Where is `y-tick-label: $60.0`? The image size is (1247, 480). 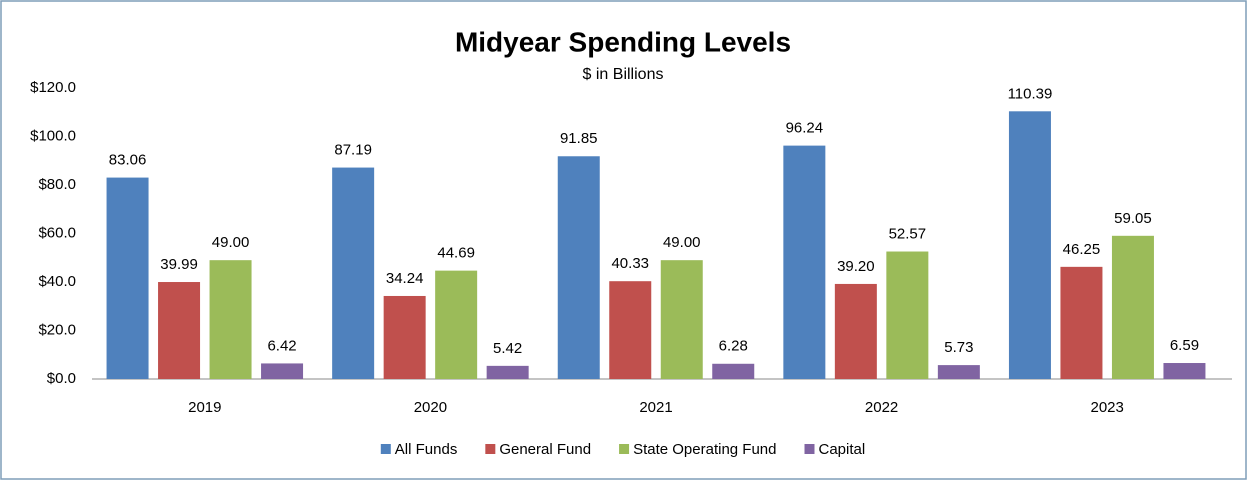
y-tick-label: $60.0 is located at coordinates (57, 232).